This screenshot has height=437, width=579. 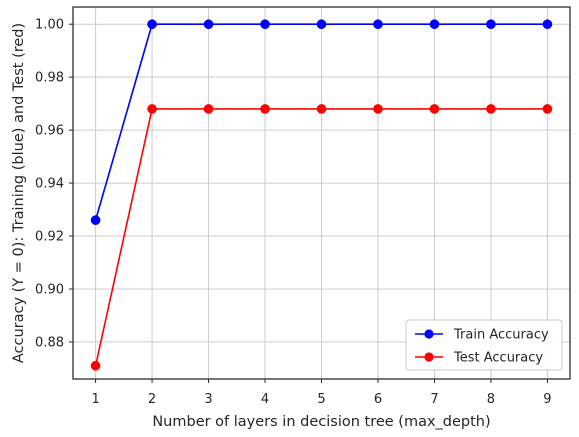 I want to click on x-tick-label: 8, so click(x=491, y=399).